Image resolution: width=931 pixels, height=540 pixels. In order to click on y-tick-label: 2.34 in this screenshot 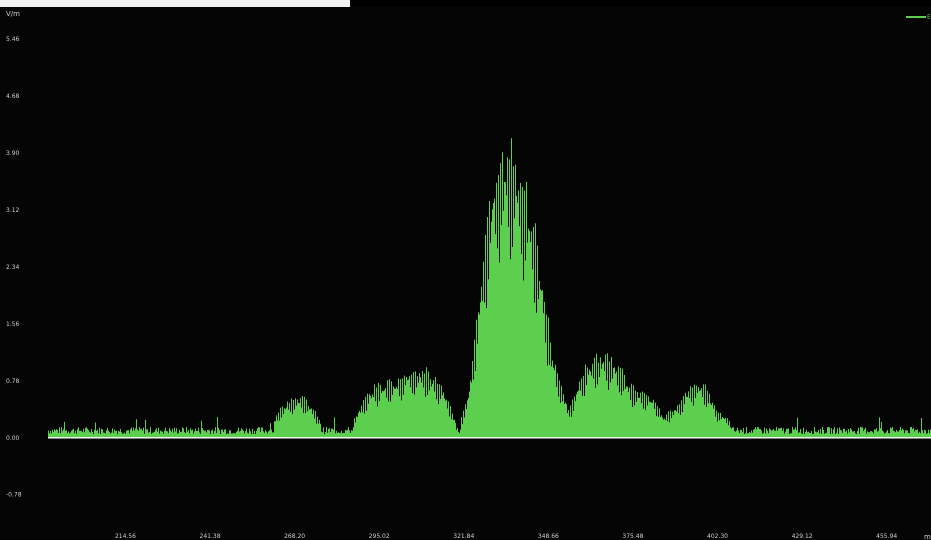, I will do `click(13, 267)`.